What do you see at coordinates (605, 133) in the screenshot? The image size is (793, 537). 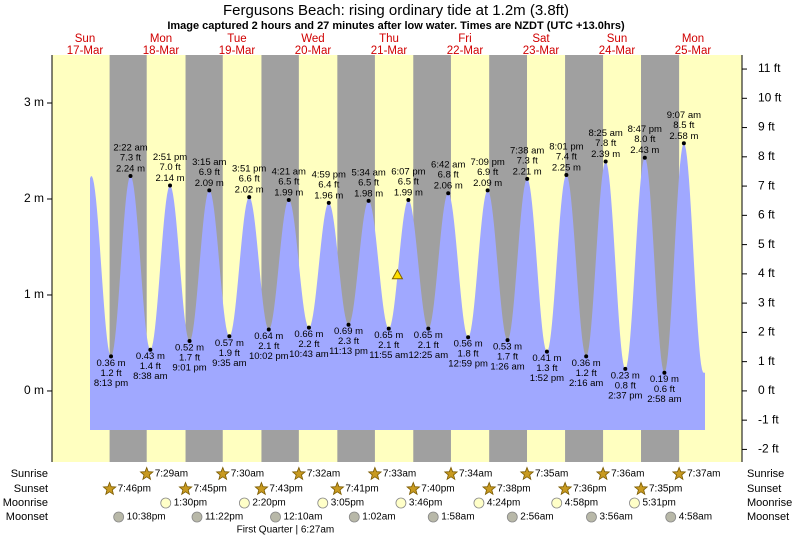 I see `tide-time-label: 8:25 am` at bounding box center [605, 133].